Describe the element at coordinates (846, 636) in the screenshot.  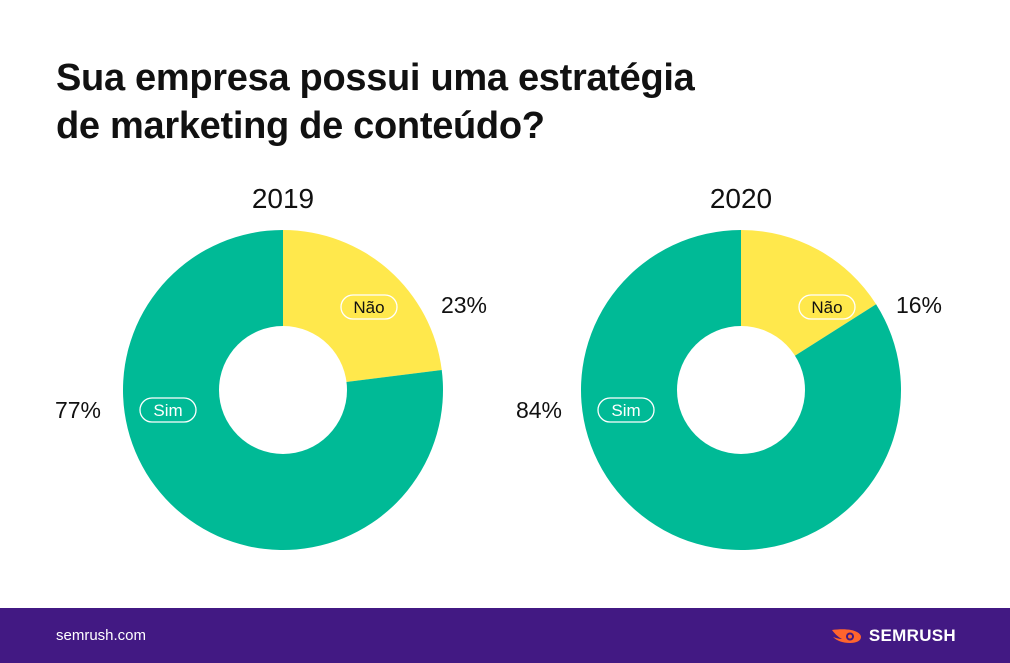
I see `semrush-fire-icon` at that location.